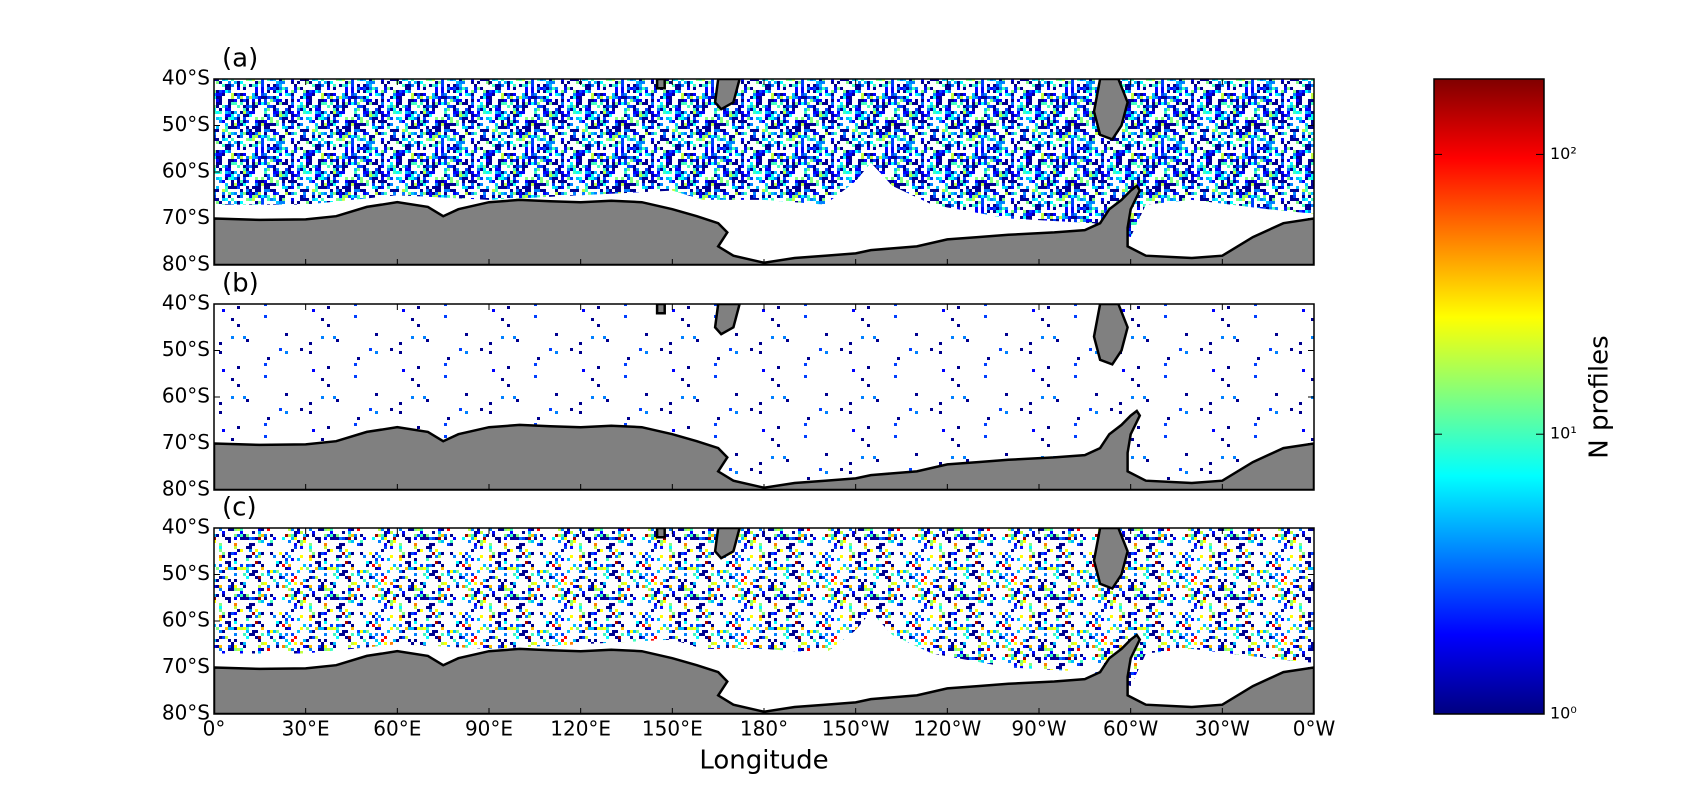  What do you see at coordinates (1489, 396) in the screenshot?
I see `colorbar` at bounding box center [1489, 396].